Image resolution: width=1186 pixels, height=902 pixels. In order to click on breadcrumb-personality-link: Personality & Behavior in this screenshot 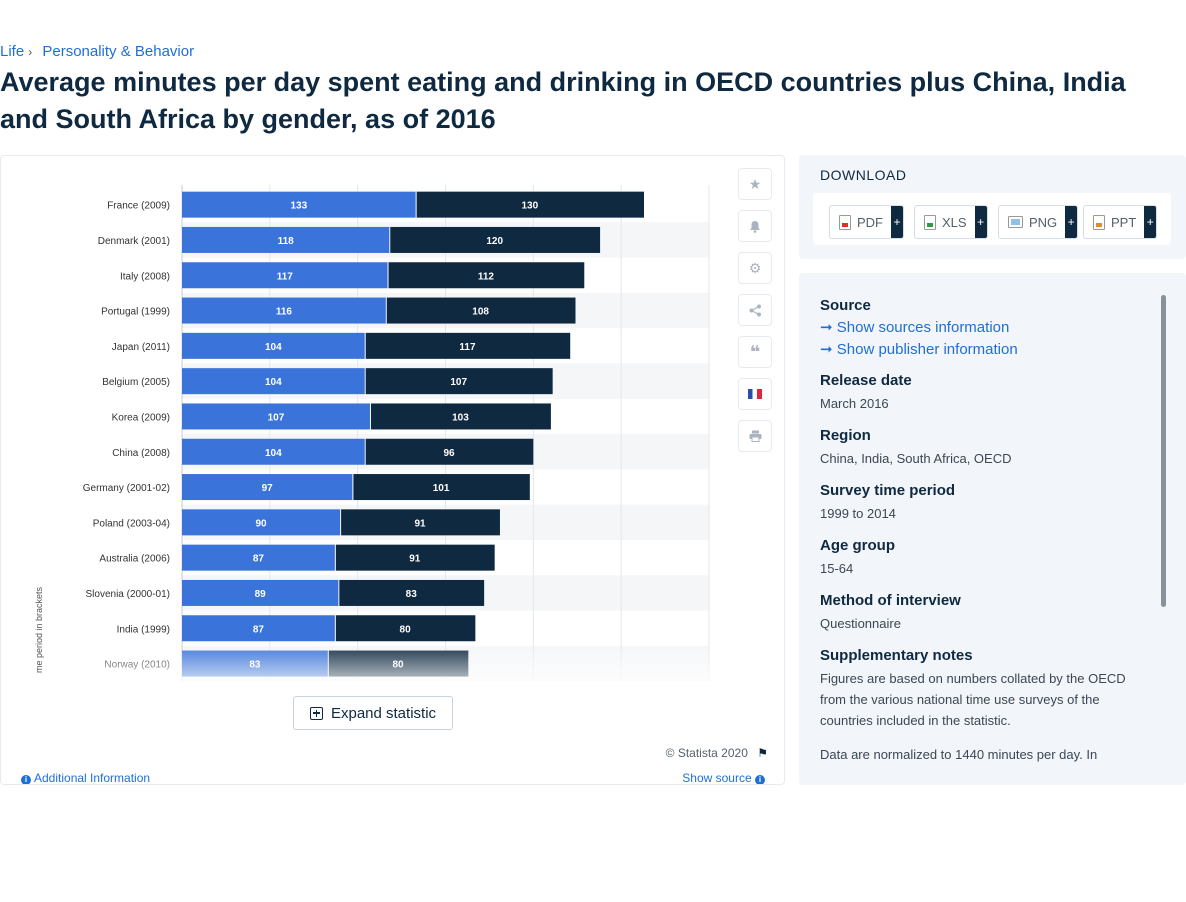, I will do `click(118, 51)`.